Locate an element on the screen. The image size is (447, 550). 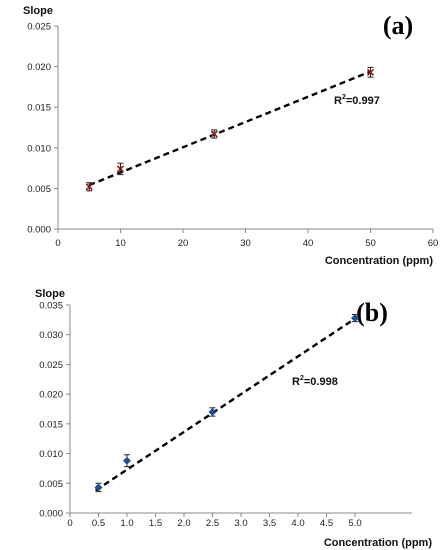
r-squared-annotation: R2=0.997 is located at coordinates (357, 100).